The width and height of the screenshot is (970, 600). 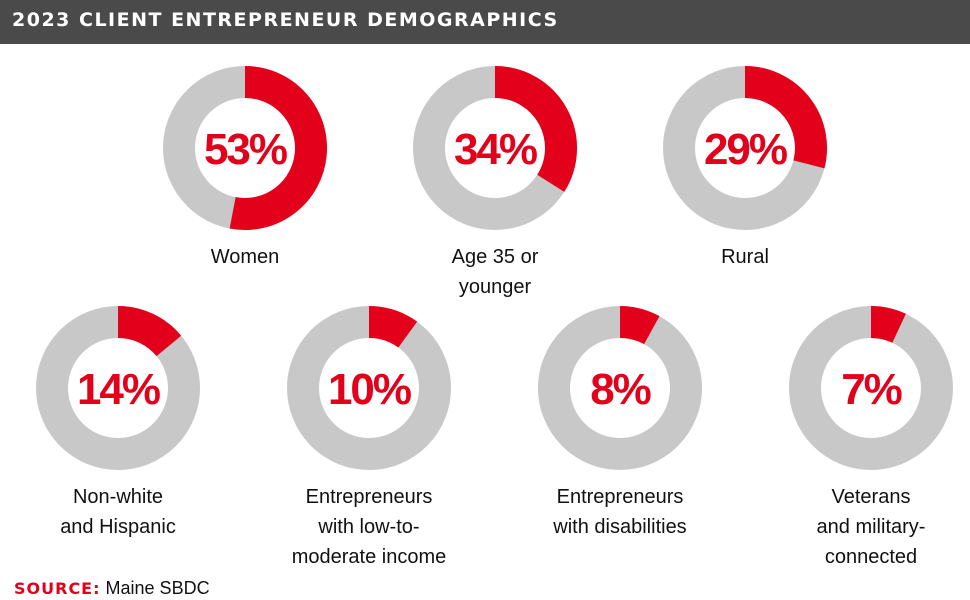 I want to click on donut-category-label-line: Women, so click(x=245, y=257).